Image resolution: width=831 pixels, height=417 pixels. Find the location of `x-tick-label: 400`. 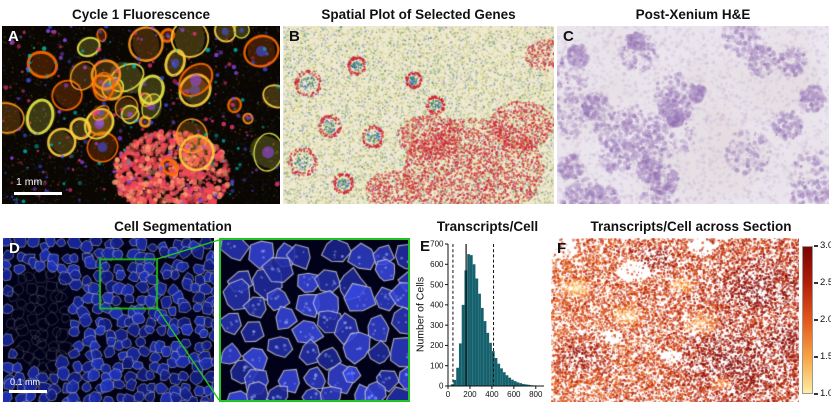

x-tick-label: 400 is located at coordinates (492, 394).